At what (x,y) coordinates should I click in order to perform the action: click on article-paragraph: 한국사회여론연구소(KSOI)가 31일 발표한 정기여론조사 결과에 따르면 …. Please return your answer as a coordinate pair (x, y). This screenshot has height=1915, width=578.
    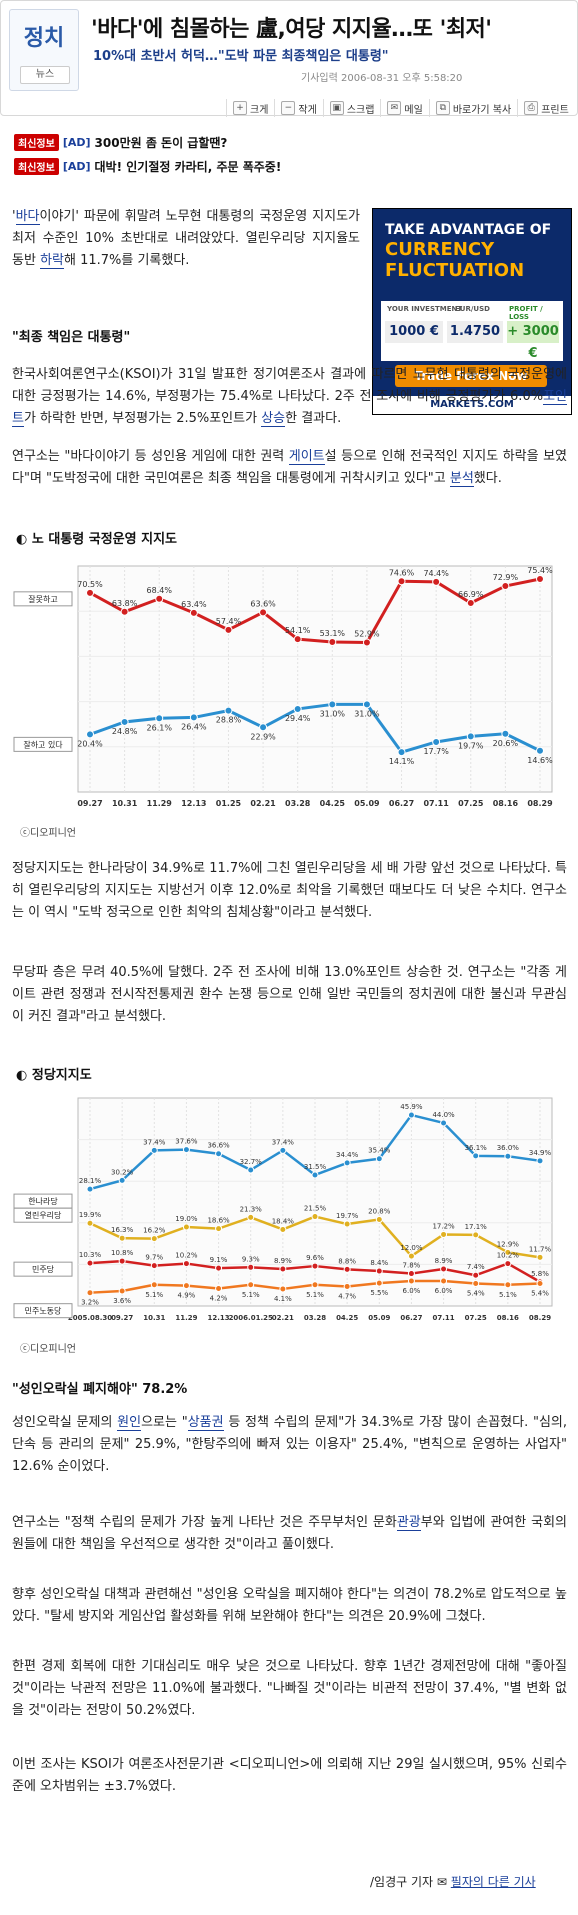
    Looking at the image, I should click on (289, 397).